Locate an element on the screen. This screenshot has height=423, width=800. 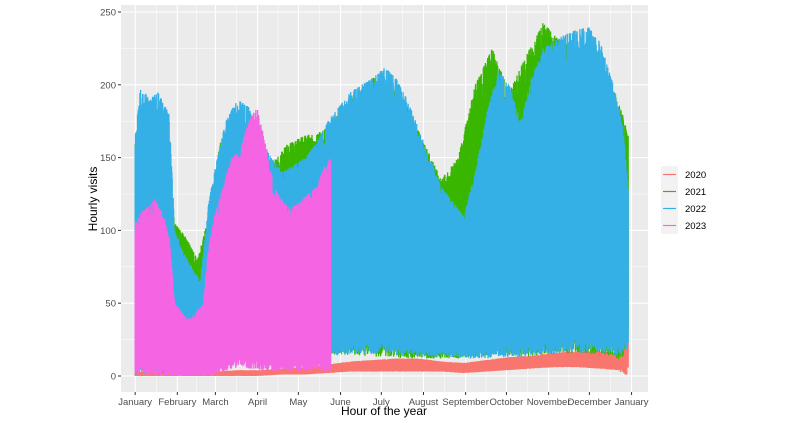
x-tick-label: February is located at coordinates (177, 402).